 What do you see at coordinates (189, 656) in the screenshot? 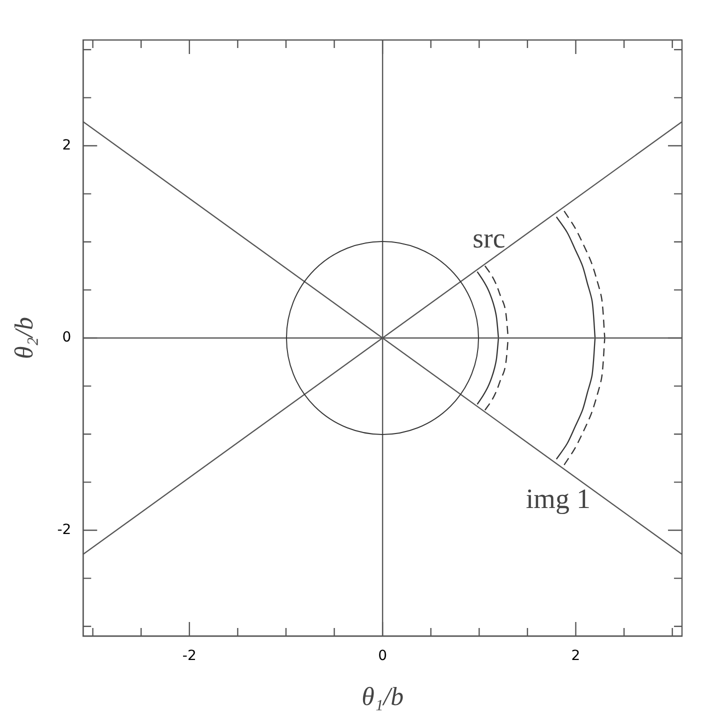
I see `x-tick-label: -2` at bounding box center [189, 656].